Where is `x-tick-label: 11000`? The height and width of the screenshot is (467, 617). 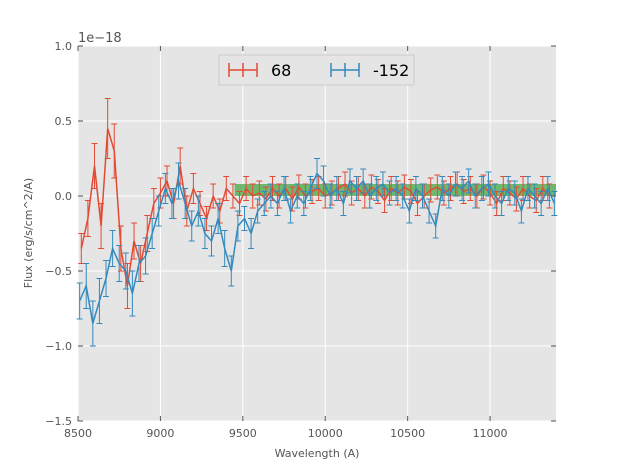 x-tick-label: 11000 is located at coordinates (490, 433).